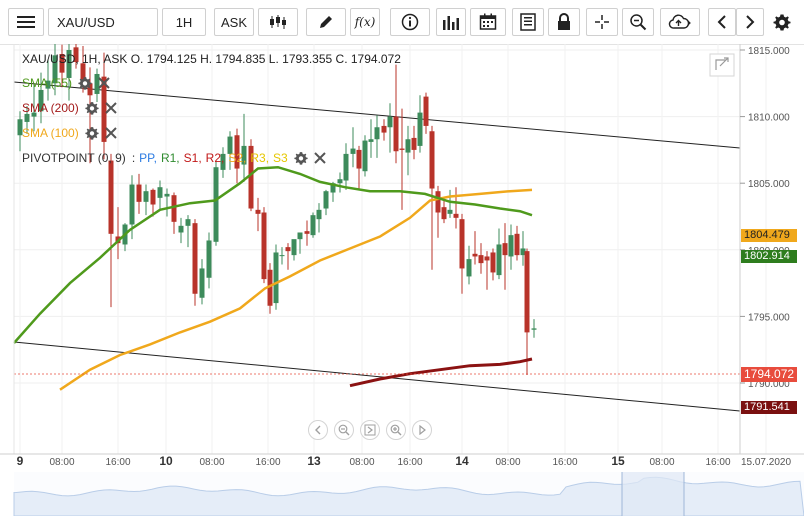  What do you see at coordinates (769, 184) in the screenshot?
I see `price-label: 1805.000` at bounding box center [769, 184].